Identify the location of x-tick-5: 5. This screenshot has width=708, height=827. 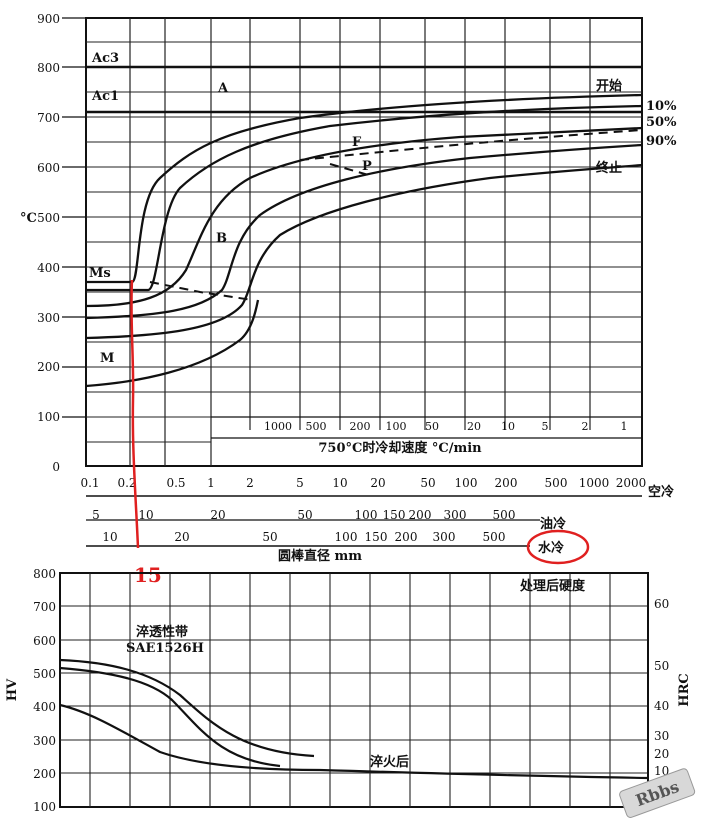
(300, 483).